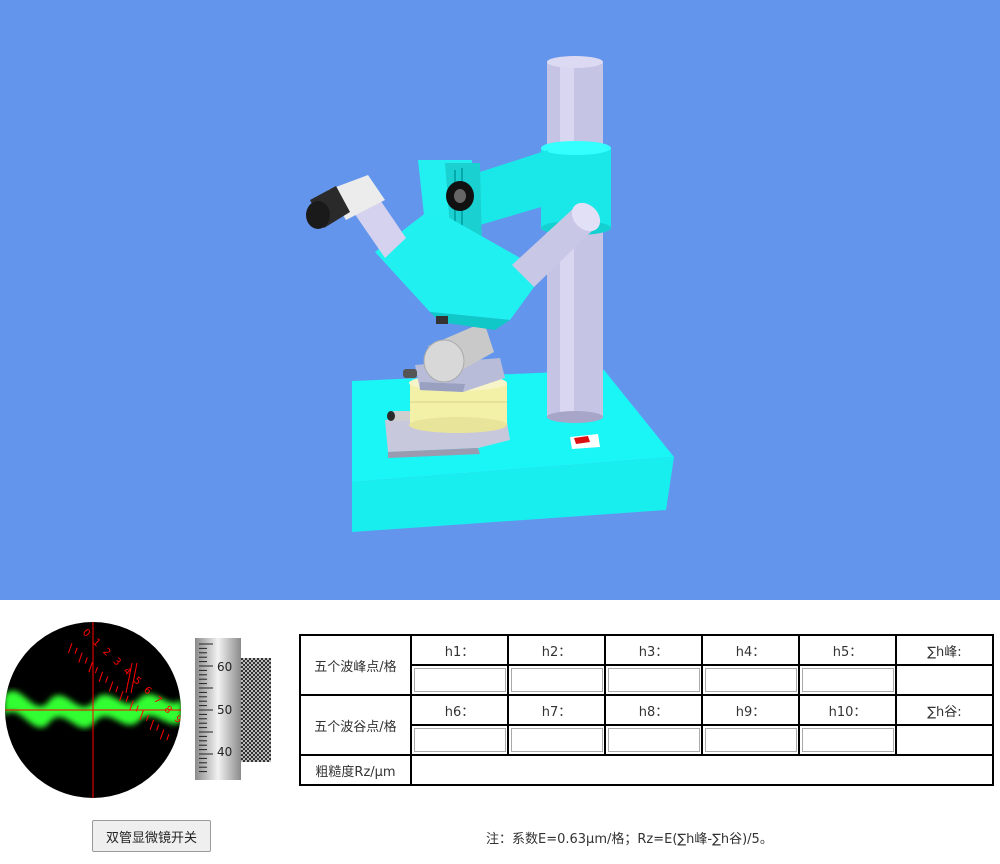  Describe the element at coordinates (585, 441) in the screenshot. I see `base-power-switch` at that location.